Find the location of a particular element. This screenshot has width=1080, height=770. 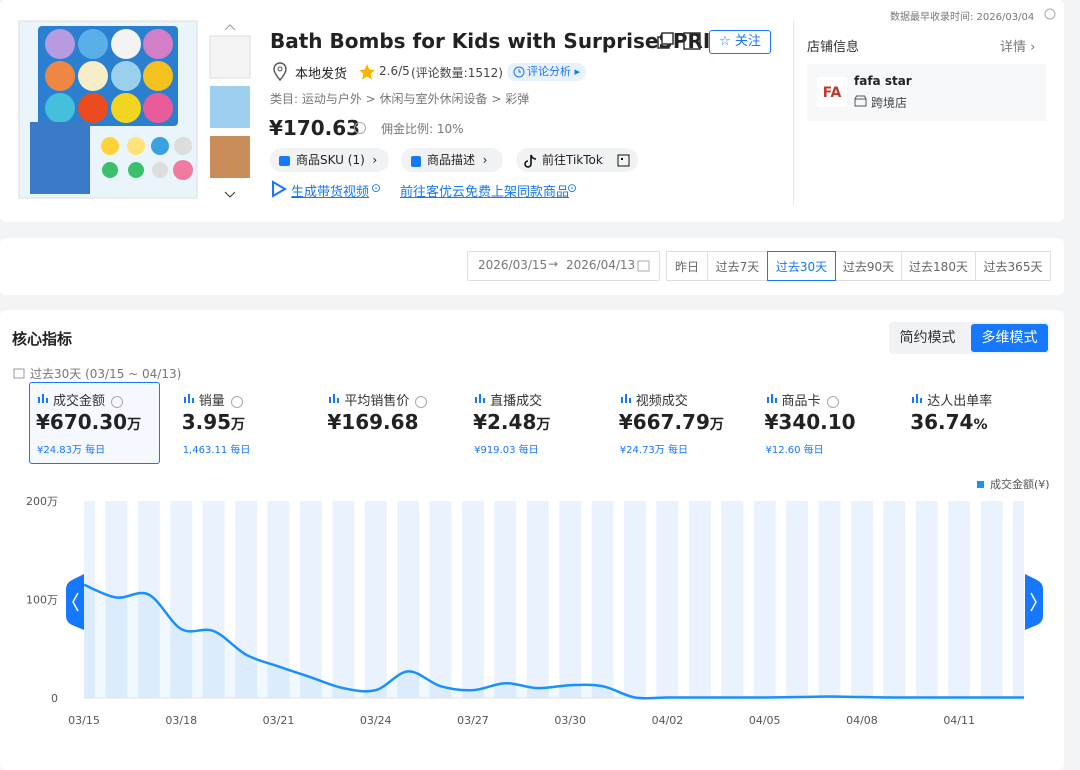

date-tab: 过去90天 is located at coordinates (868, 266).